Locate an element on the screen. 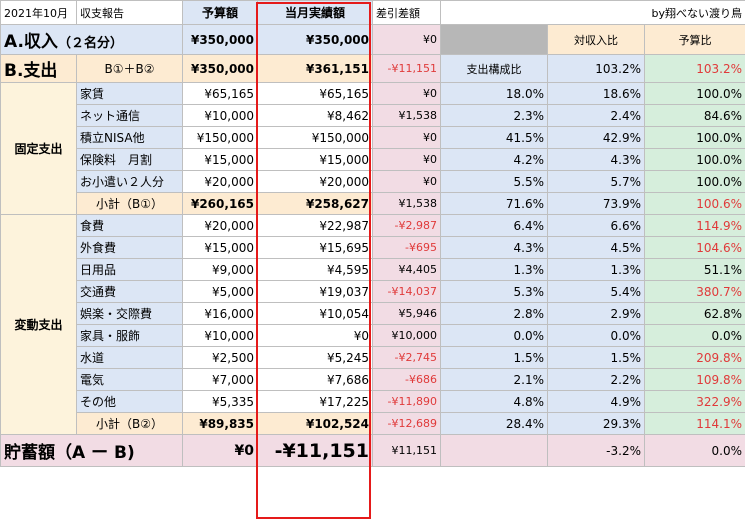 The image size is (745, 523). item-name: 家具・服飾 is located at coordinates (129, 335).